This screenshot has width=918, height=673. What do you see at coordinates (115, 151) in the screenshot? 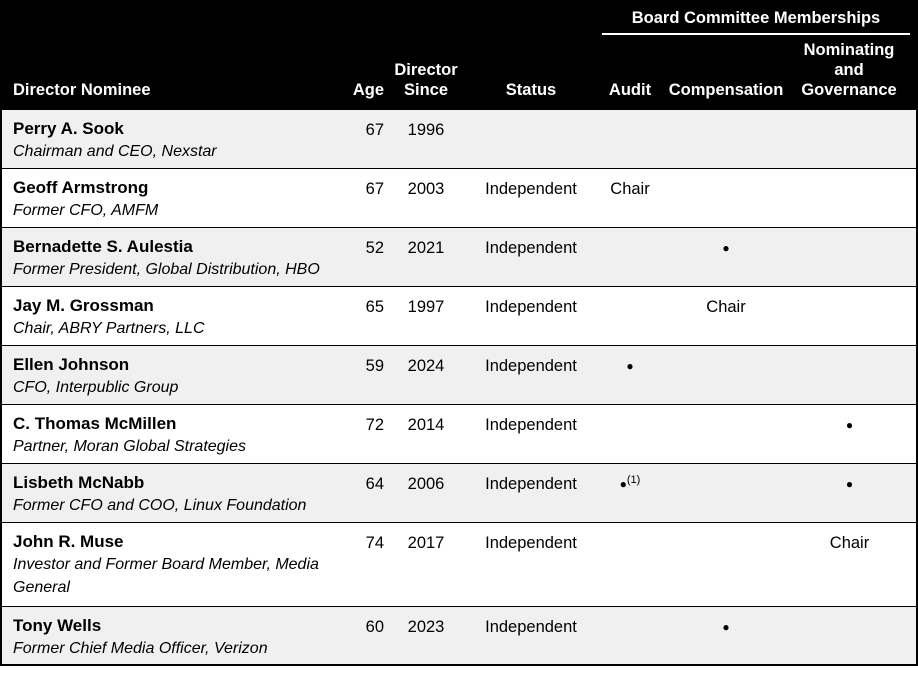
I see `nominee-title: Chairman and CEO, Nexstar` at bounding box center [115, 151].